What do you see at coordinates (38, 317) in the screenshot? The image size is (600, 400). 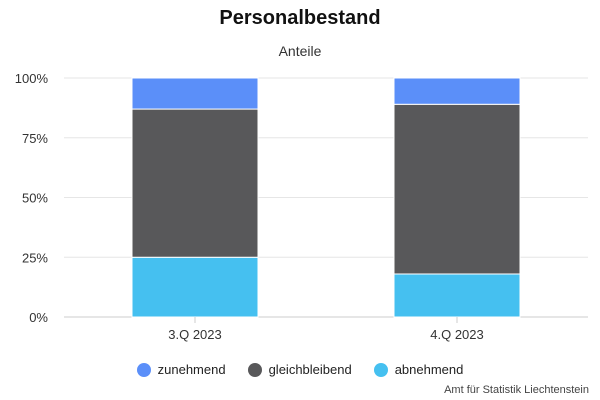 I see `y-tick-label: 0%` at bounding box center [38, 317].